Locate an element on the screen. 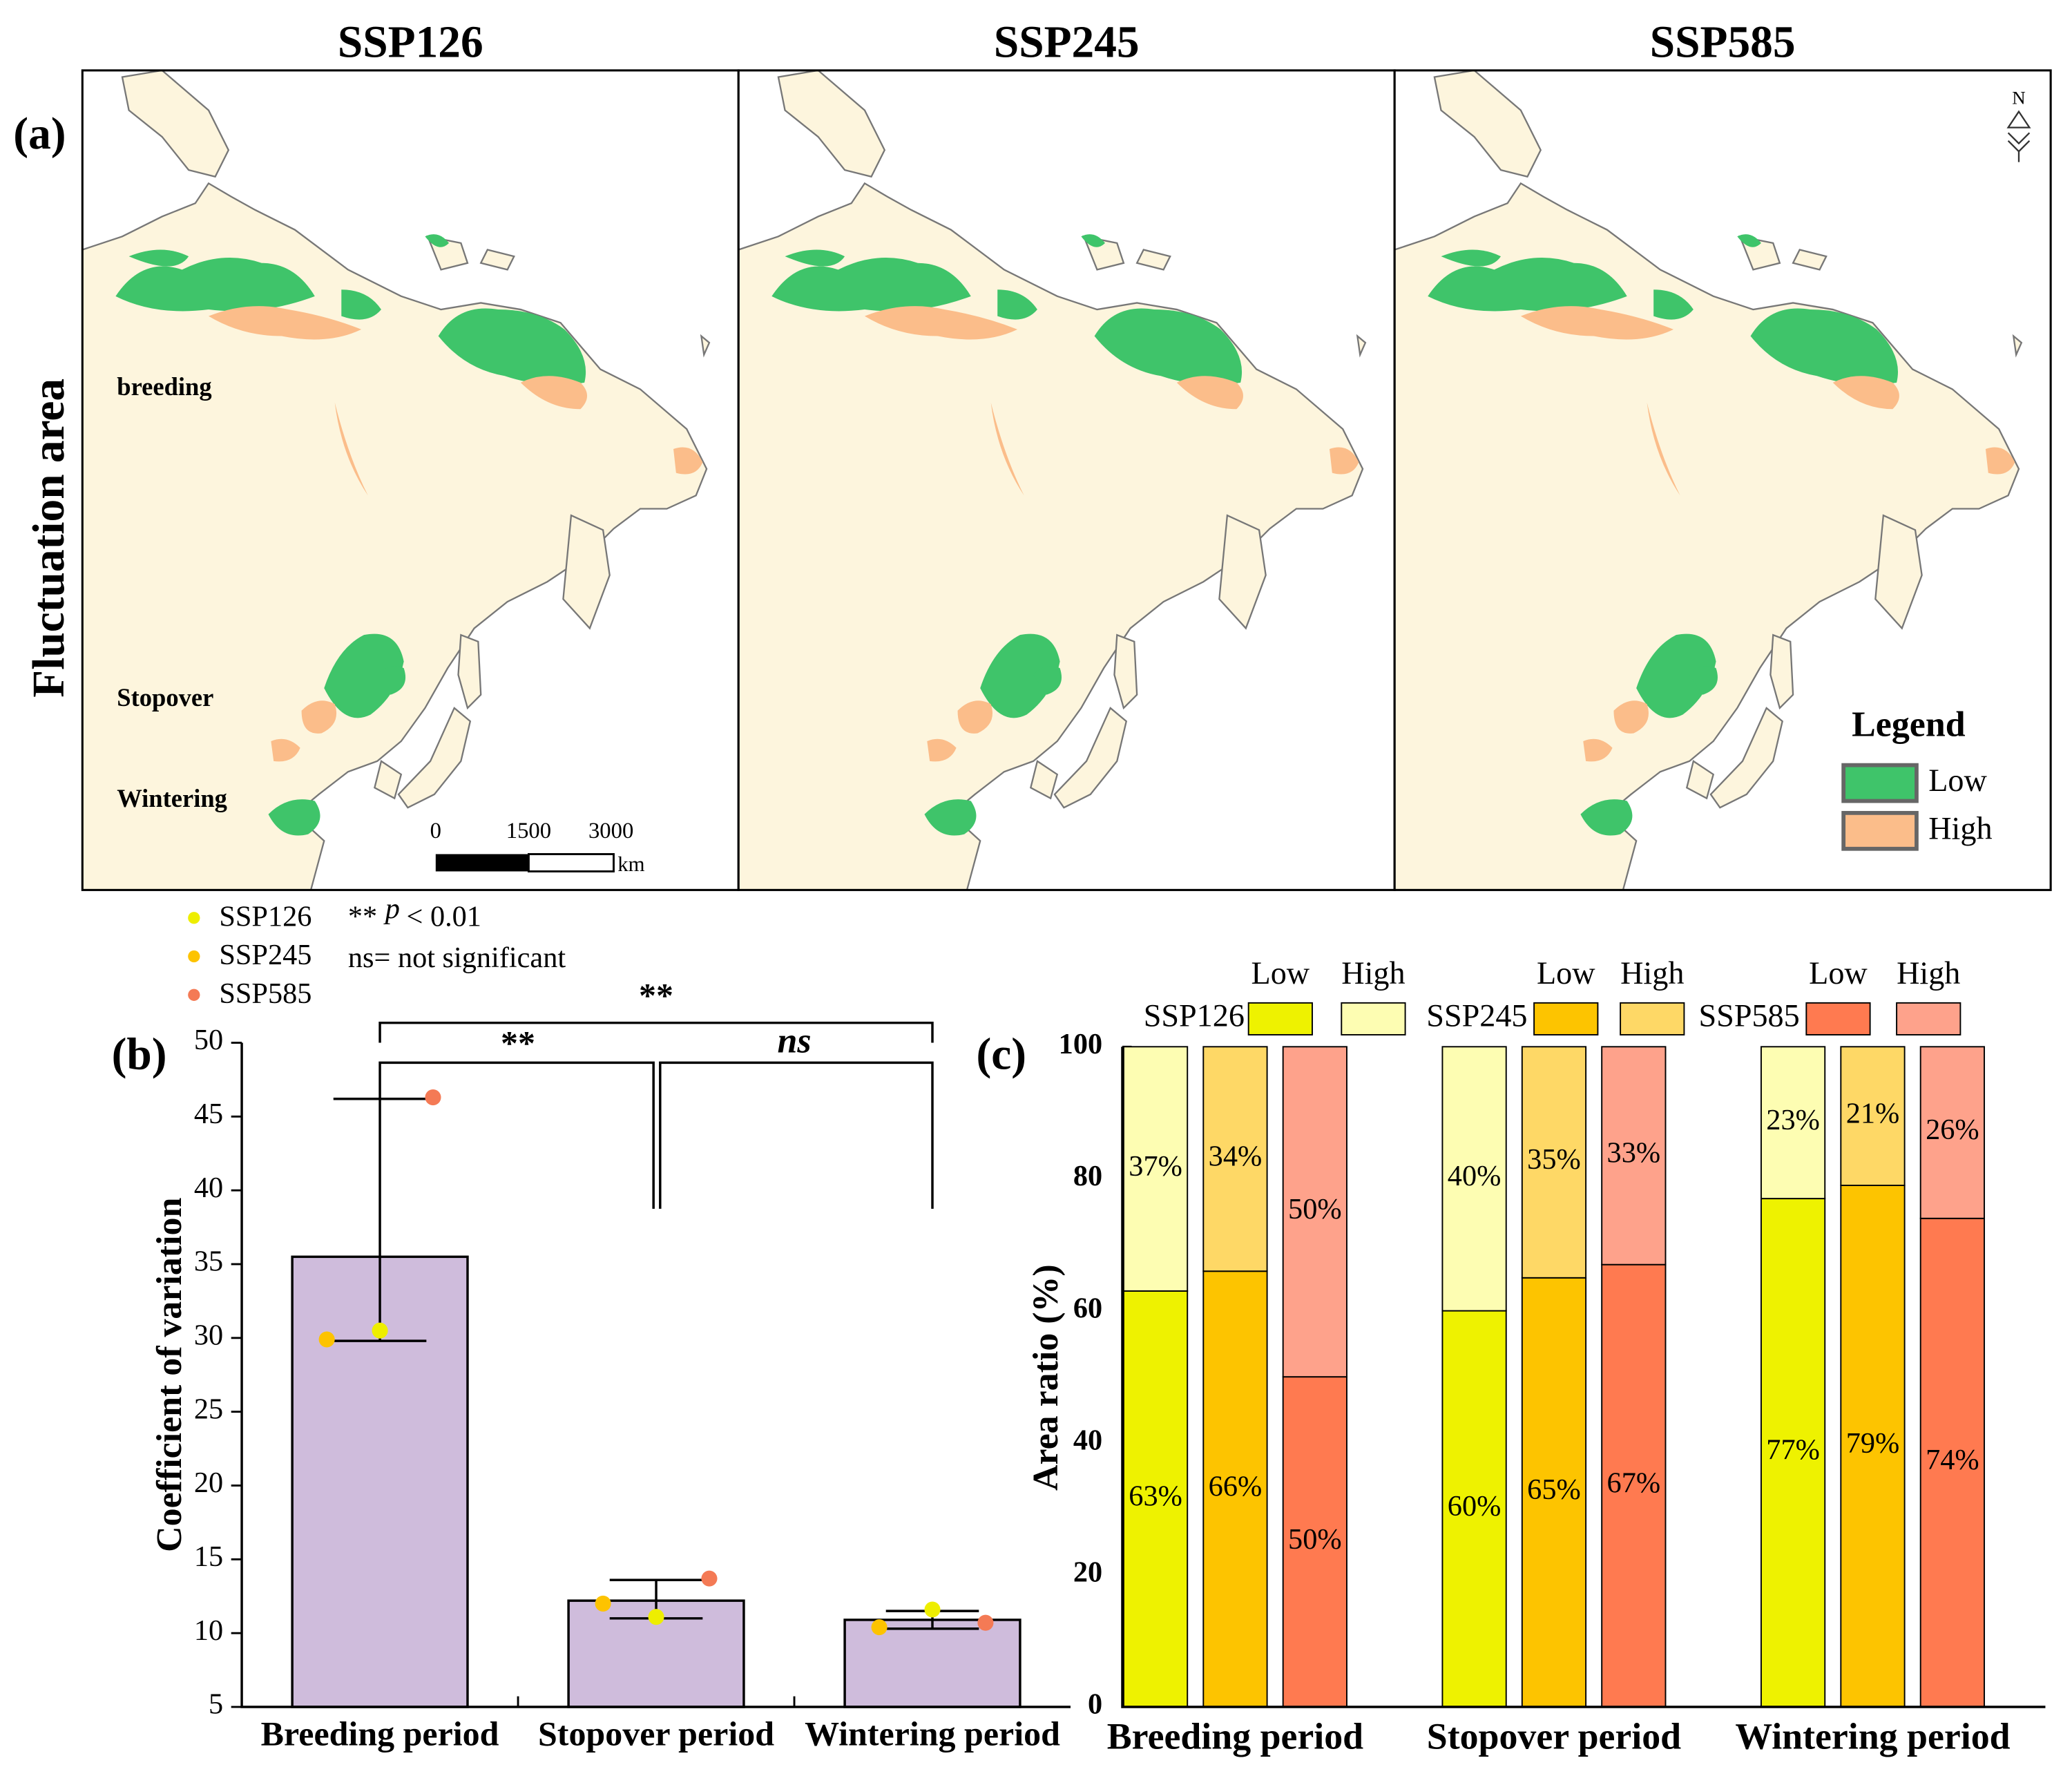  y-tick-label: 50 is located at coordinates (208, 1040).